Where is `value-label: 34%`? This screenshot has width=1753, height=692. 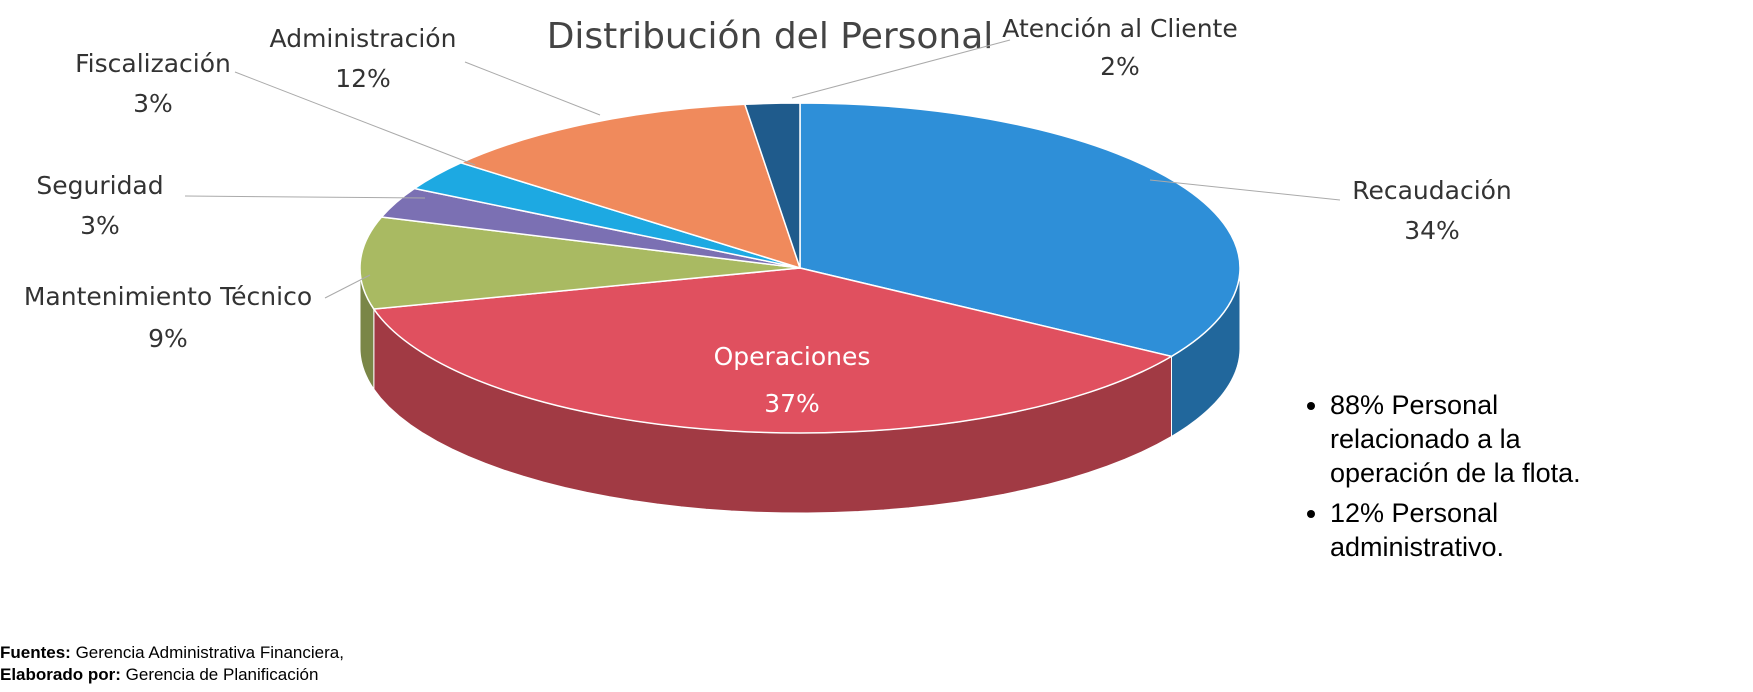
value-label: 34% is located at coordinates (1432, 230).